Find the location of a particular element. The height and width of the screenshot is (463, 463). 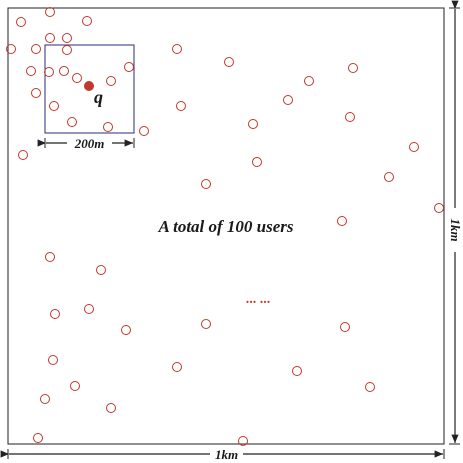

query-region is located at coordinates (89, 89).